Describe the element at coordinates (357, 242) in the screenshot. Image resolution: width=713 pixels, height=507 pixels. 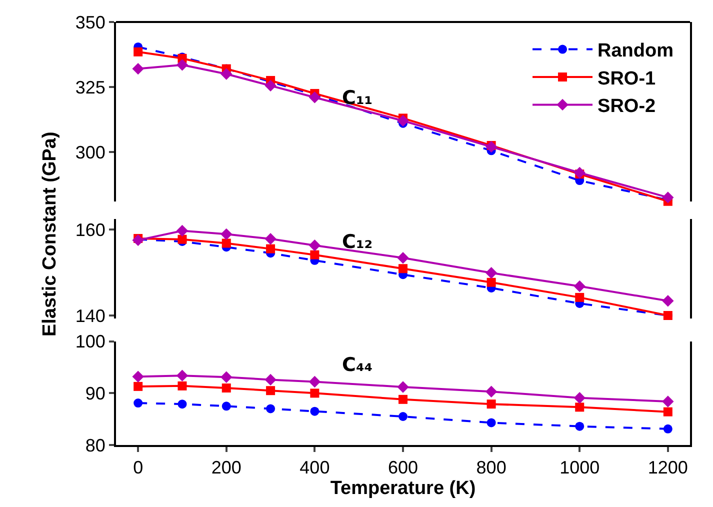
I see `annotation: C₁₂` at that location.